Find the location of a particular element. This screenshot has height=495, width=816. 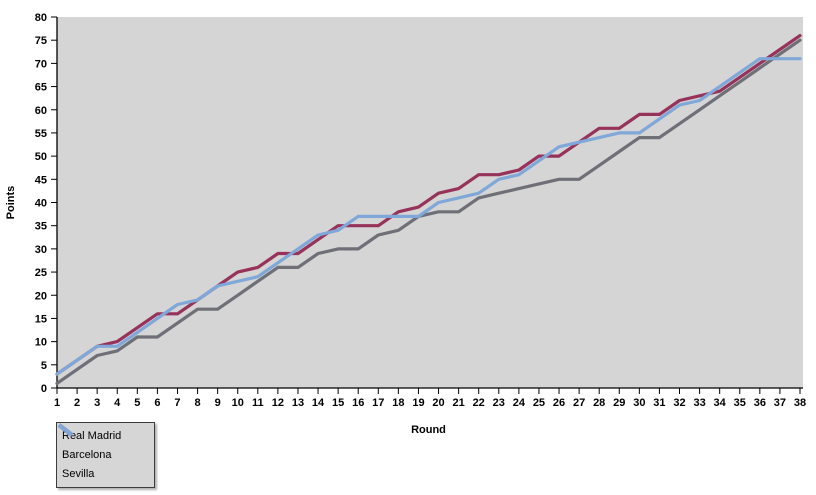

x-tick-label: 24 is located at coordinates (519, 403).